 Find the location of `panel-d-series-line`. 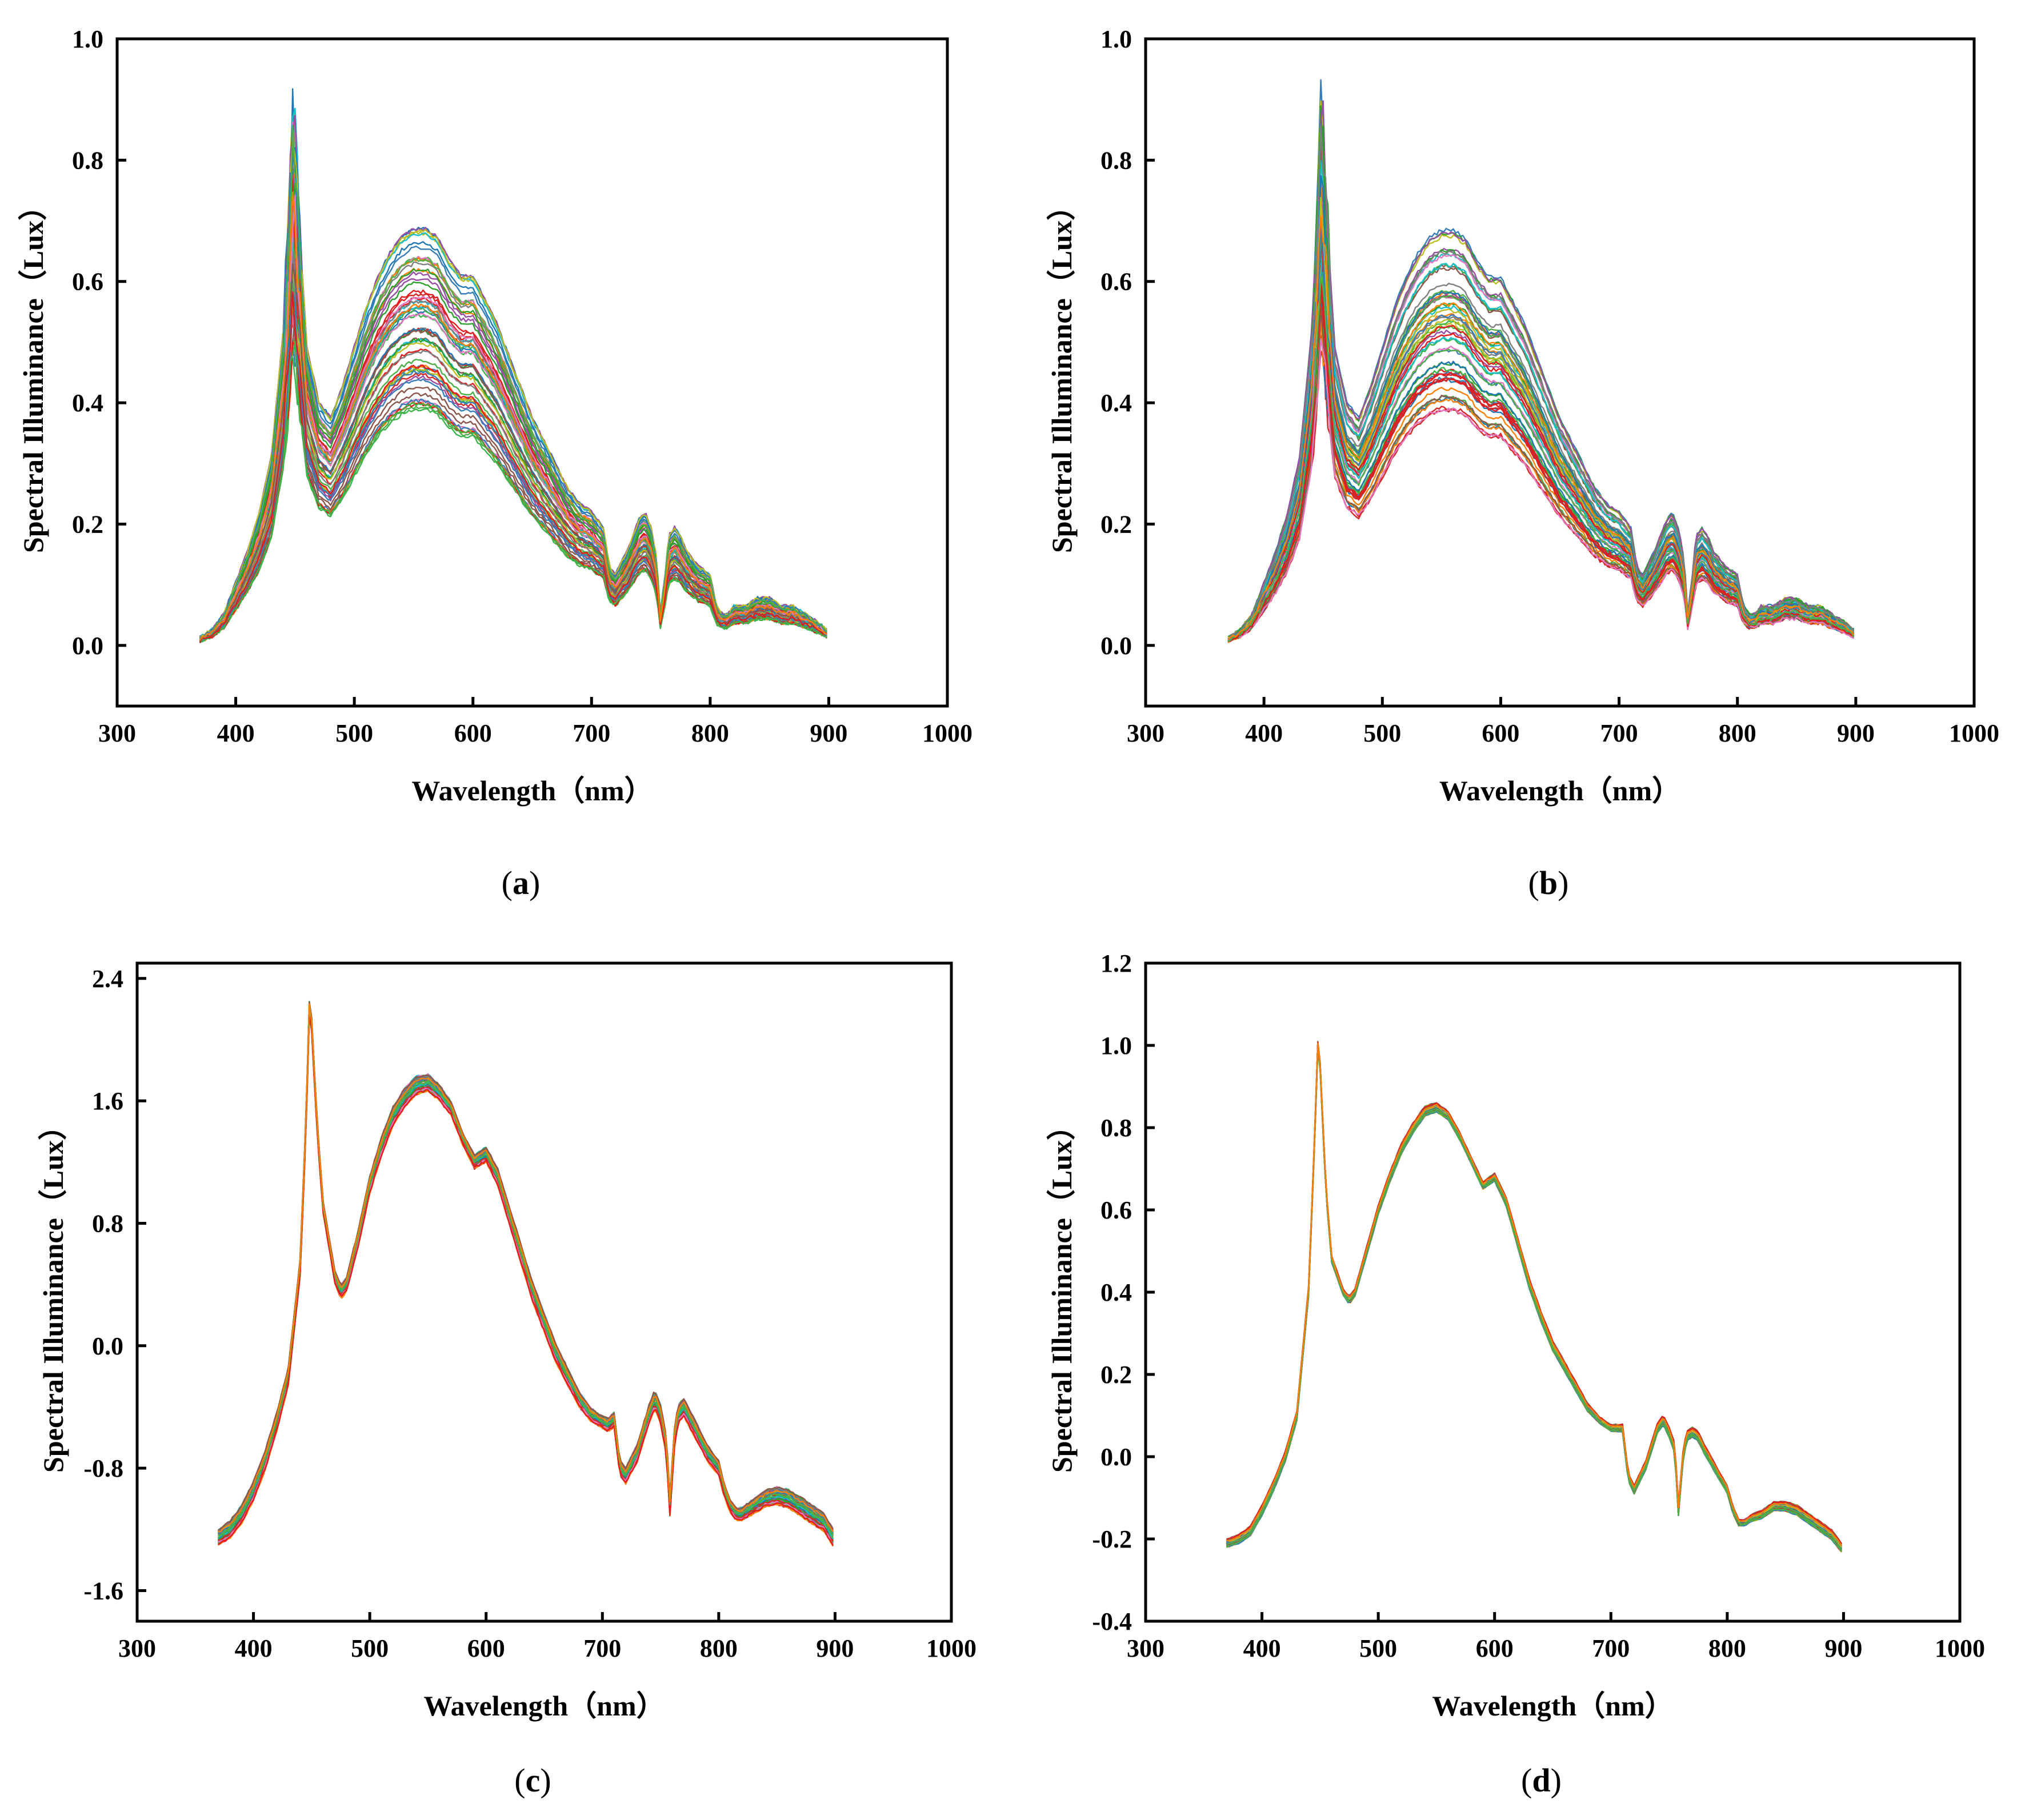

panel-d-series-line is located at coordinates (1534, 1294).